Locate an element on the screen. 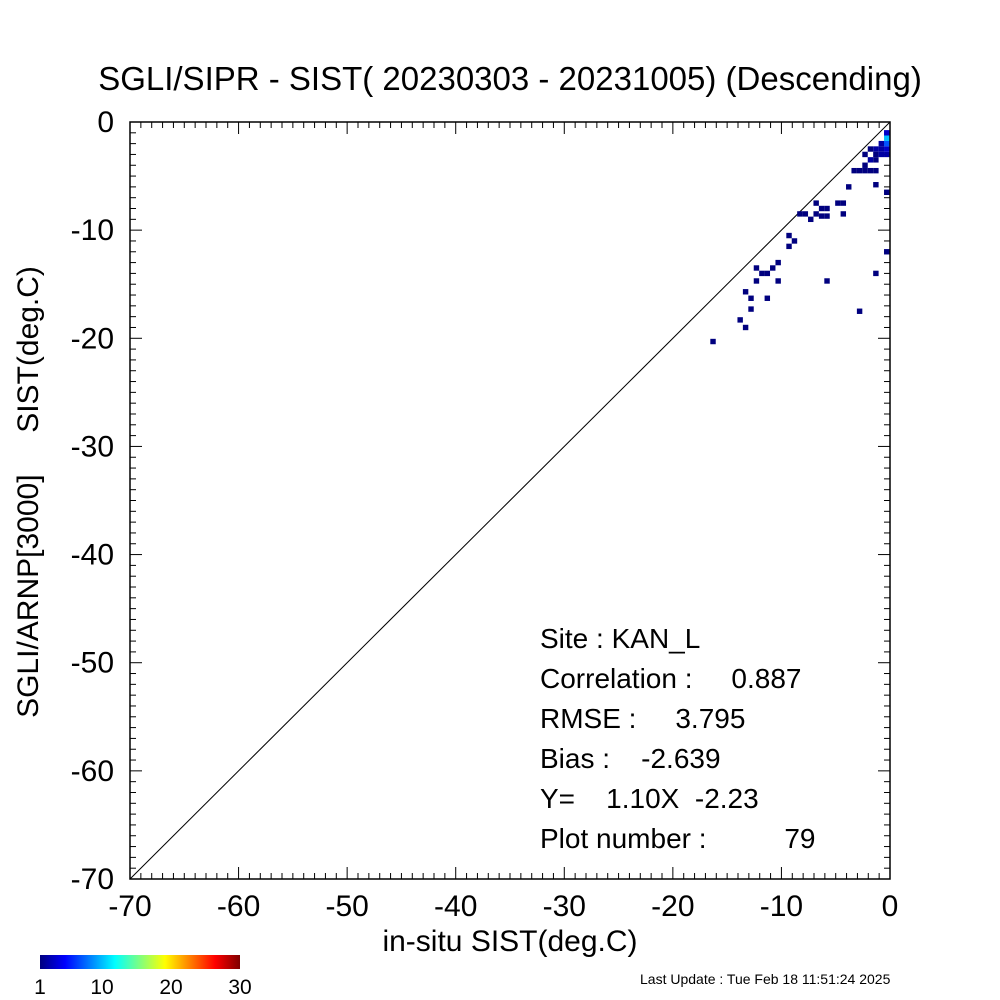 This screenshot has height=1000, width=1000. colorbar-tick-label: 20 is located at coordinates (170, 987).